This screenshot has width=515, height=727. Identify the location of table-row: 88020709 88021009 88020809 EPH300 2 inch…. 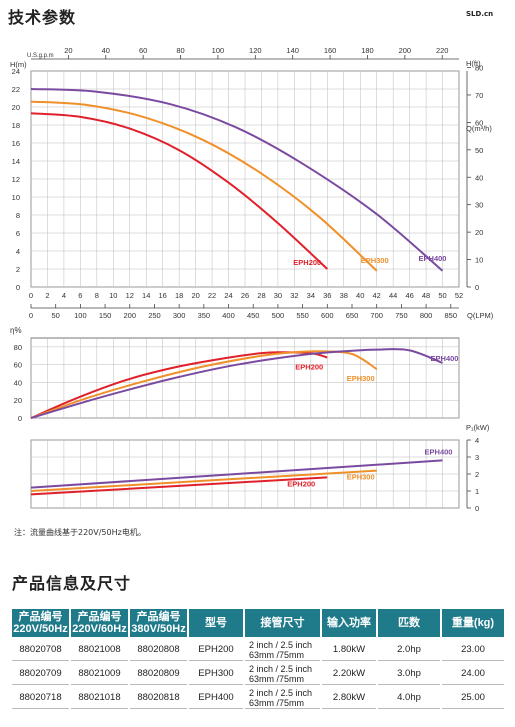
(258, 674).